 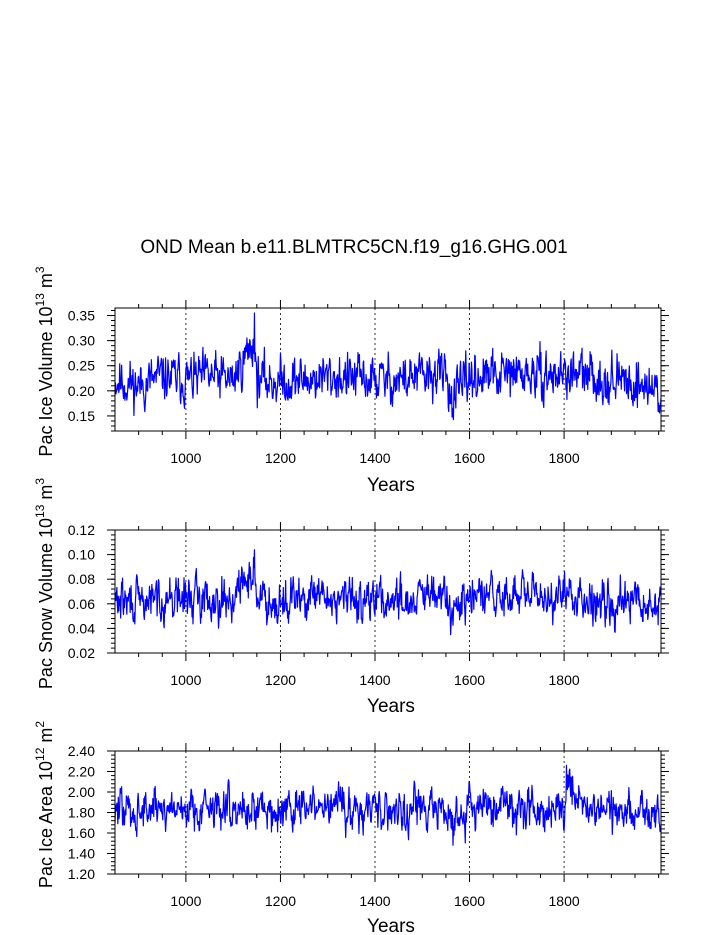 I want to click on y-tick-label: 0.10, so click(x=81, y=555).